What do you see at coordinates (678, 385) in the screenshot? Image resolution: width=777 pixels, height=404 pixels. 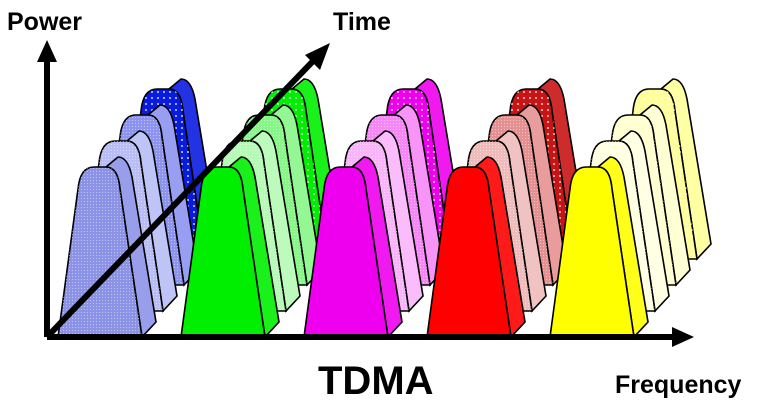 I see `frequency-axis-label: Frequency` at bounding box center [678, 385].